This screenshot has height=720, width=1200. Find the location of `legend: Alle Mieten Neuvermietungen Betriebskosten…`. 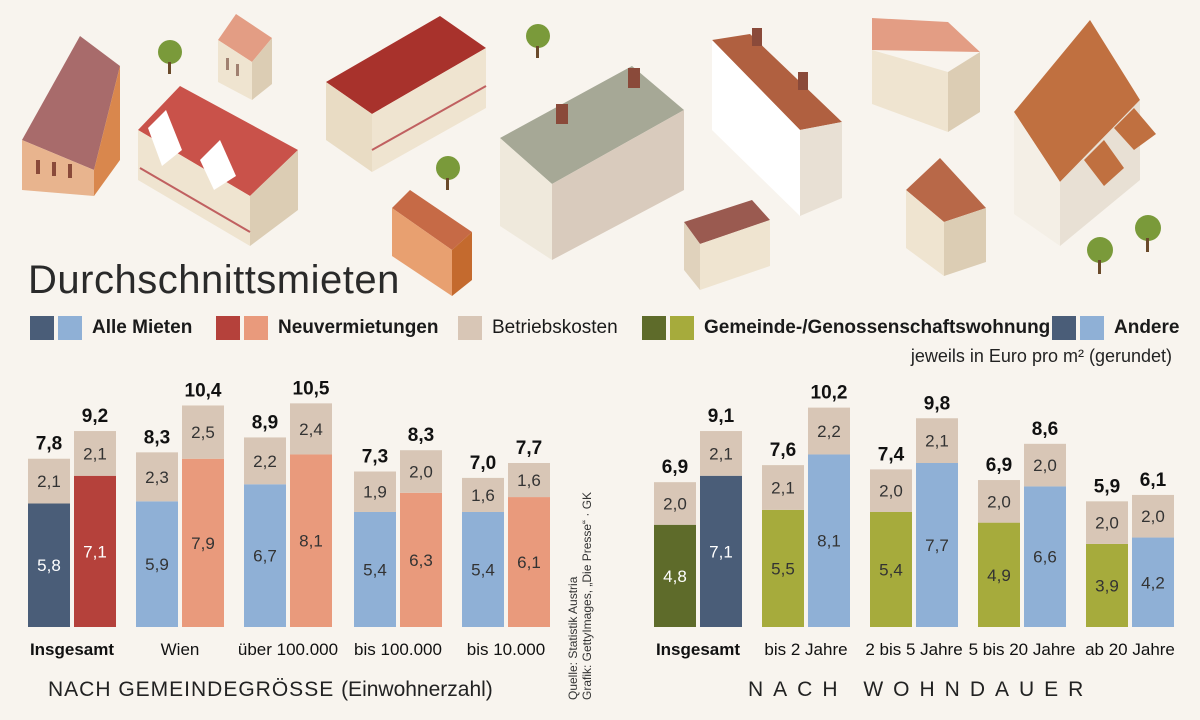

legend: Alle Mieten Neuvermietungen Betriebskosten… is located at coordinates (605, 328).